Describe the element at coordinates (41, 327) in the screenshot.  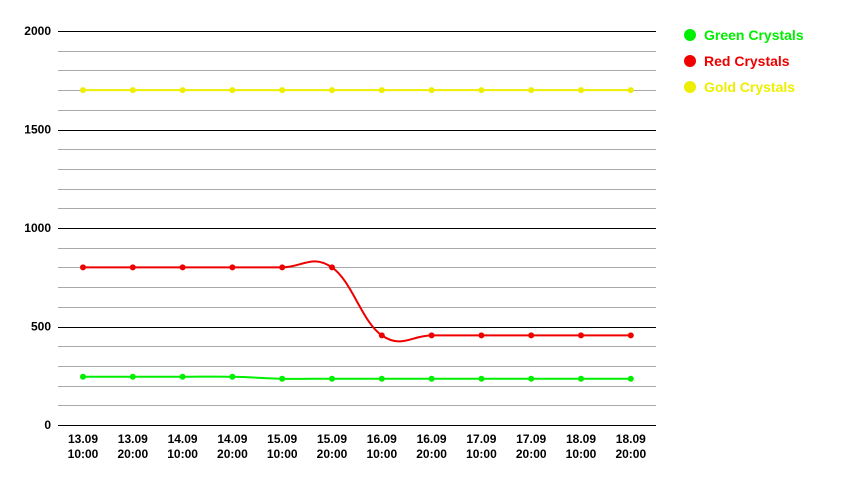
I see `y-tick-label: 500` at that location.